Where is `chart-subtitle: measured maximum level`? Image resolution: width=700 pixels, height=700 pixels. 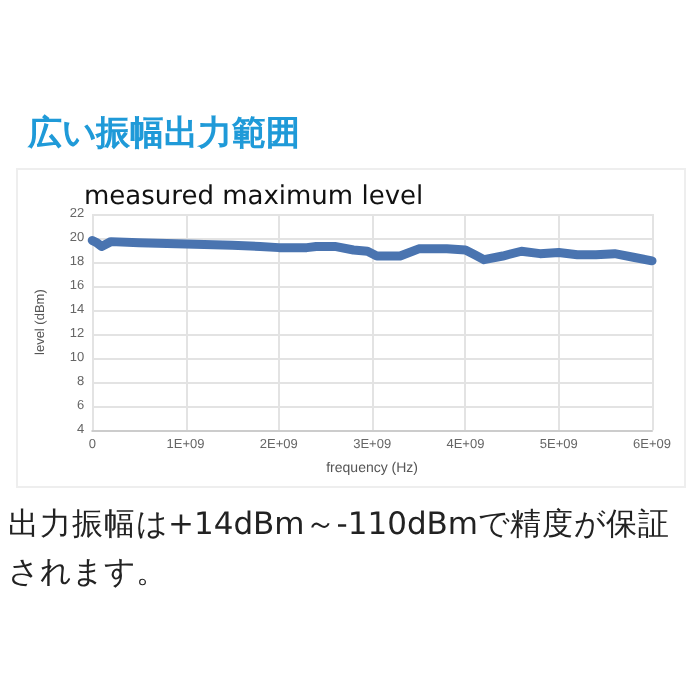
chart-subtitle: measured maximum level is located at coordinates (254, 197).